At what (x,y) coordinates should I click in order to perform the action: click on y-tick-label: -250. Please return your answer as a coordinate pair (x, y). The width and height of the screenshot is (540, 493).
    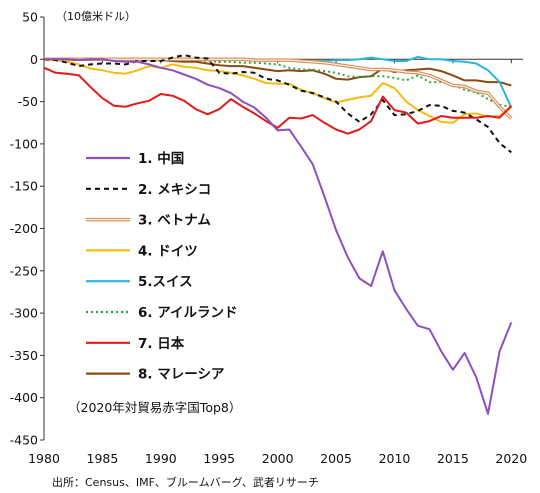
    Looking at the image, I should click on (24, 270).